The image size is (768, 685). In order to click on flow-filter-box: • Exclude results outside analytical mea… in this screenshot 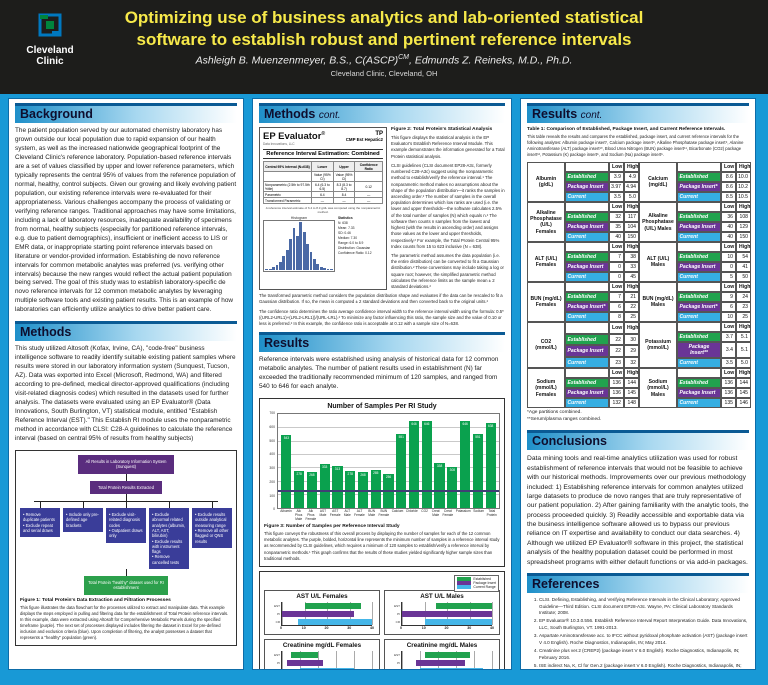, I will do `click(212, 527)`.